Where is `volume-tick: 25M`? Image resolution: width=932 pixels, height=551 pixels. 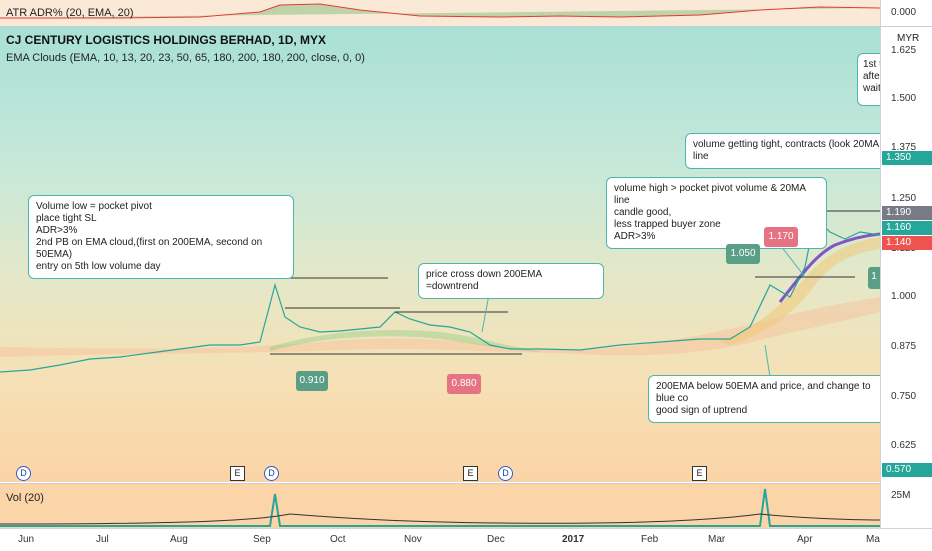 volume-tick: 25M is located at coordinates (901, 495).